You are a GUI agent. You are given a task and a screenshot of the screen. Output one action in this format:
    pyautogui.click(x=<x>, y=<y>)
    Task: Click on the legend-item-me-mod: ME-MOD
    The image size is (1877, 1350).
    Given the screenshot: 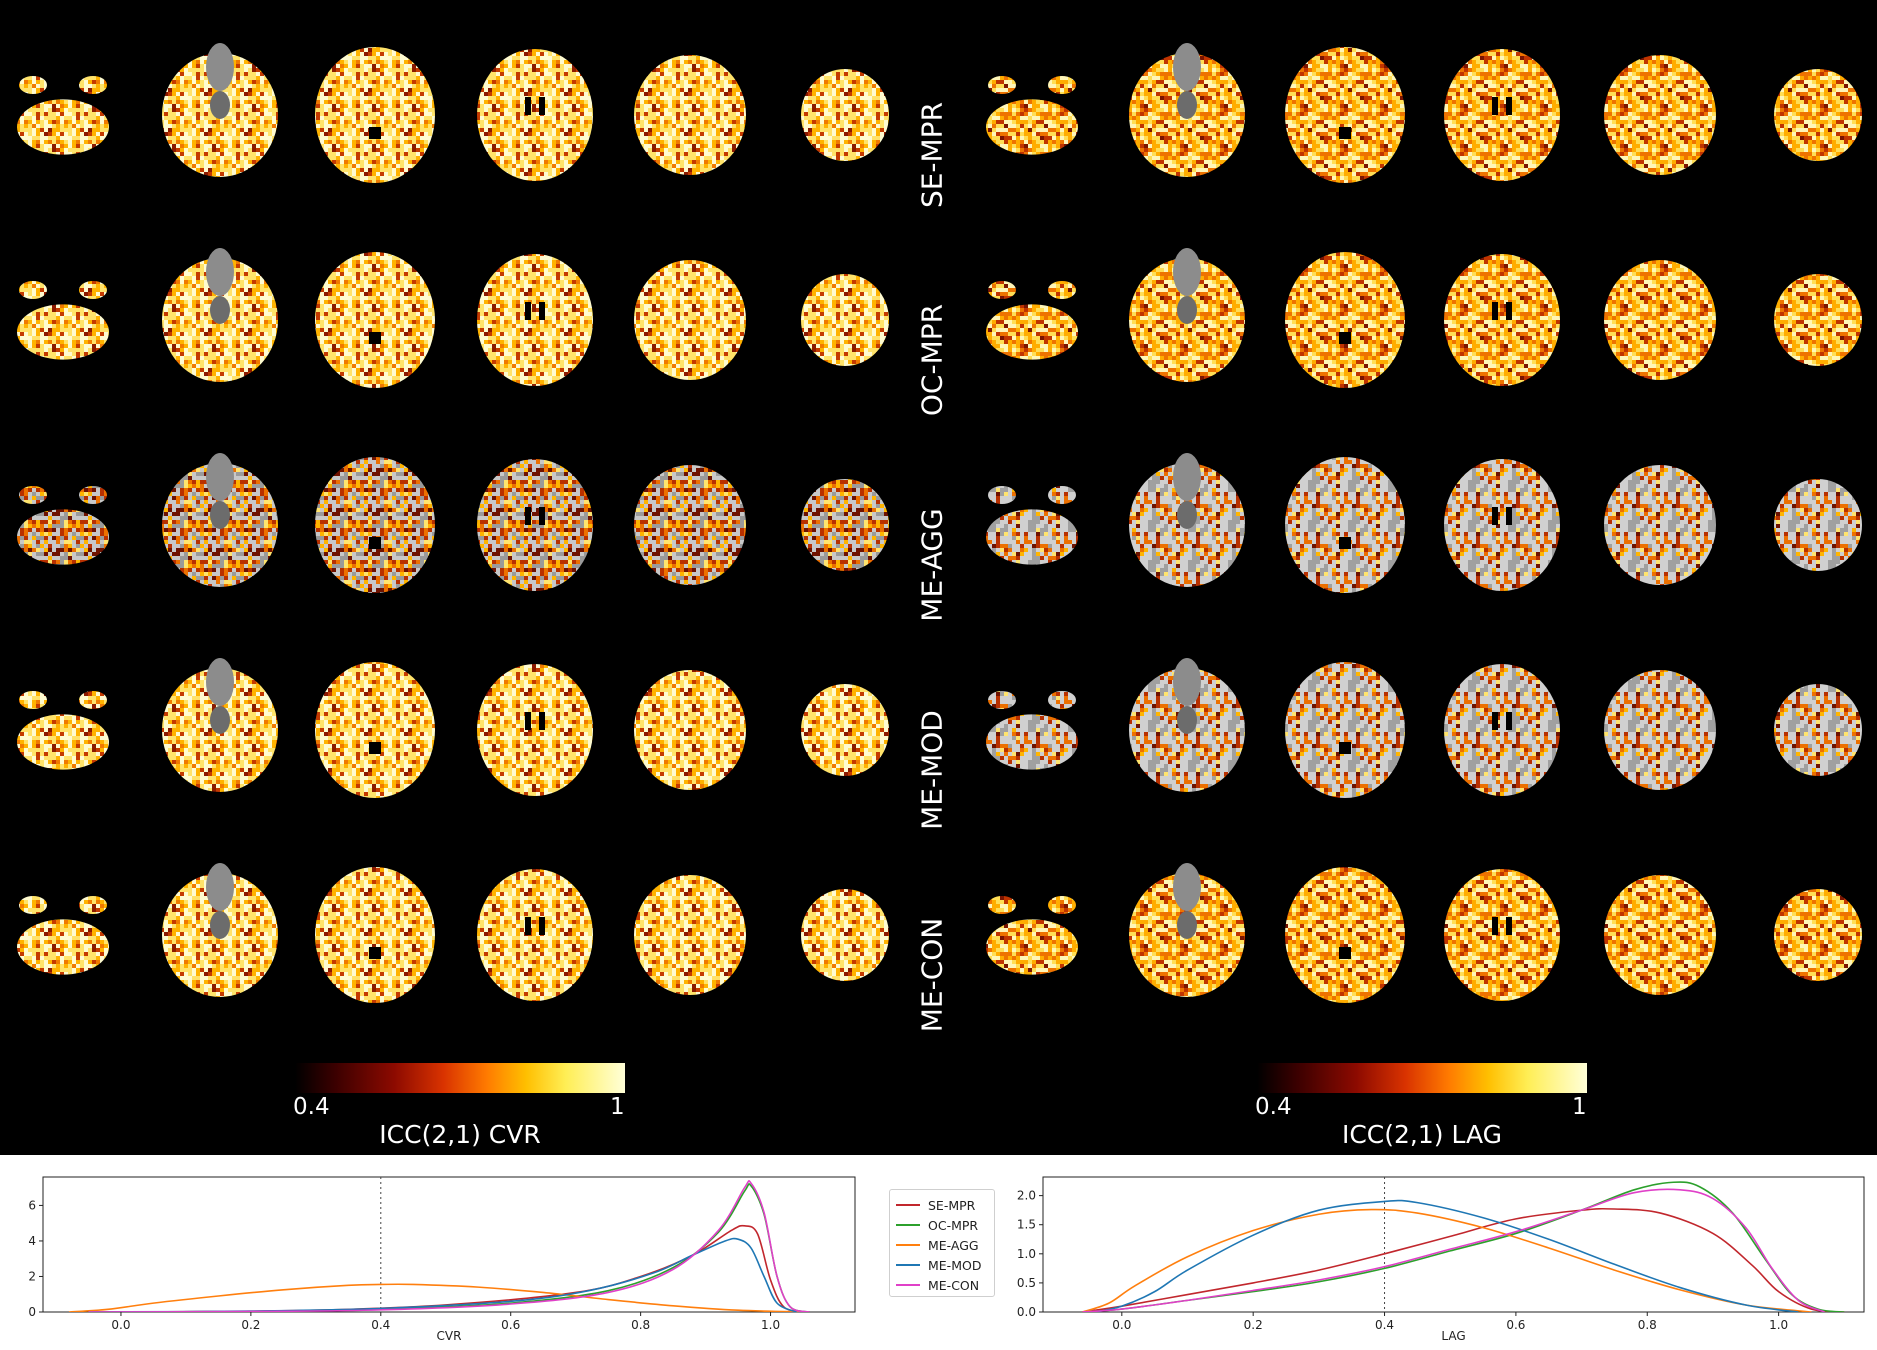 What is the action you would take?
    pyautogui.click(x=938, y=1265)
    